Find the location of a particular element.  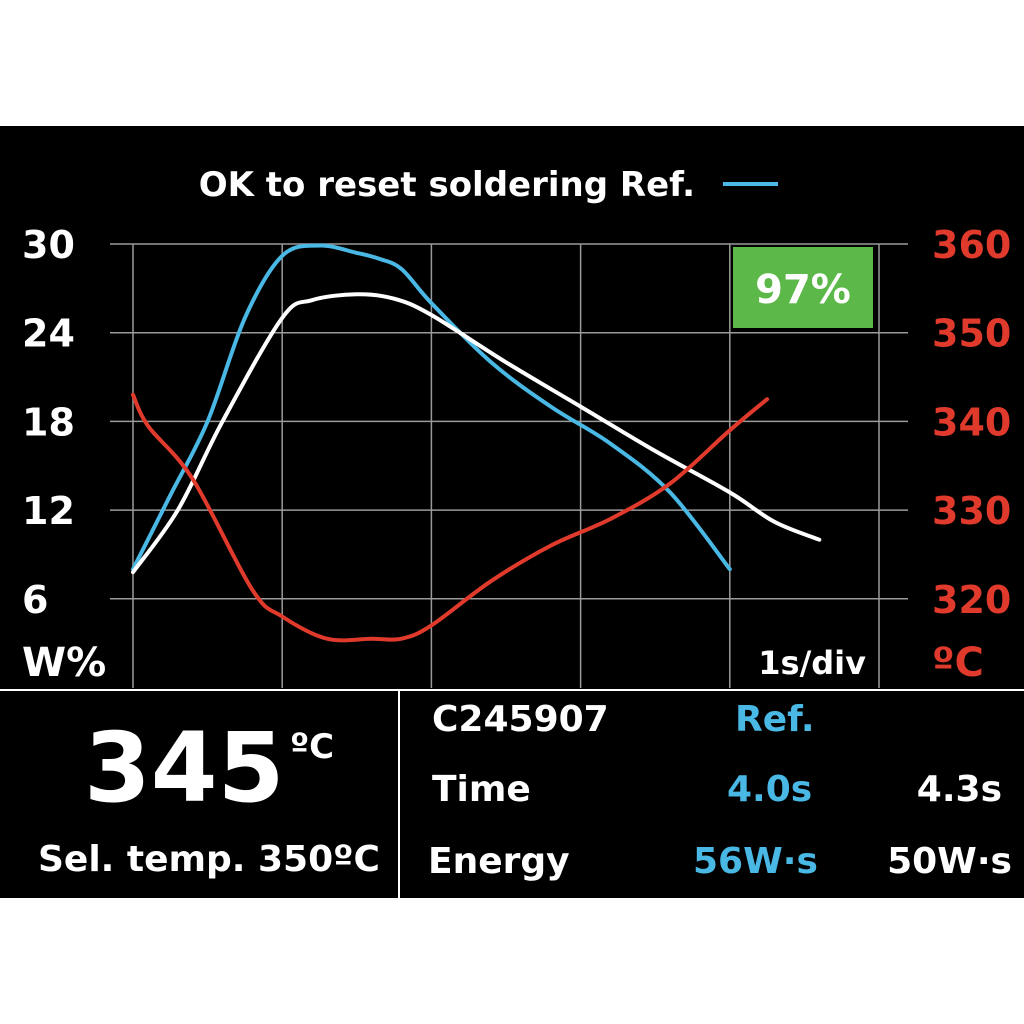

match-badge-text: 97% is located at coordinates (803, 290).